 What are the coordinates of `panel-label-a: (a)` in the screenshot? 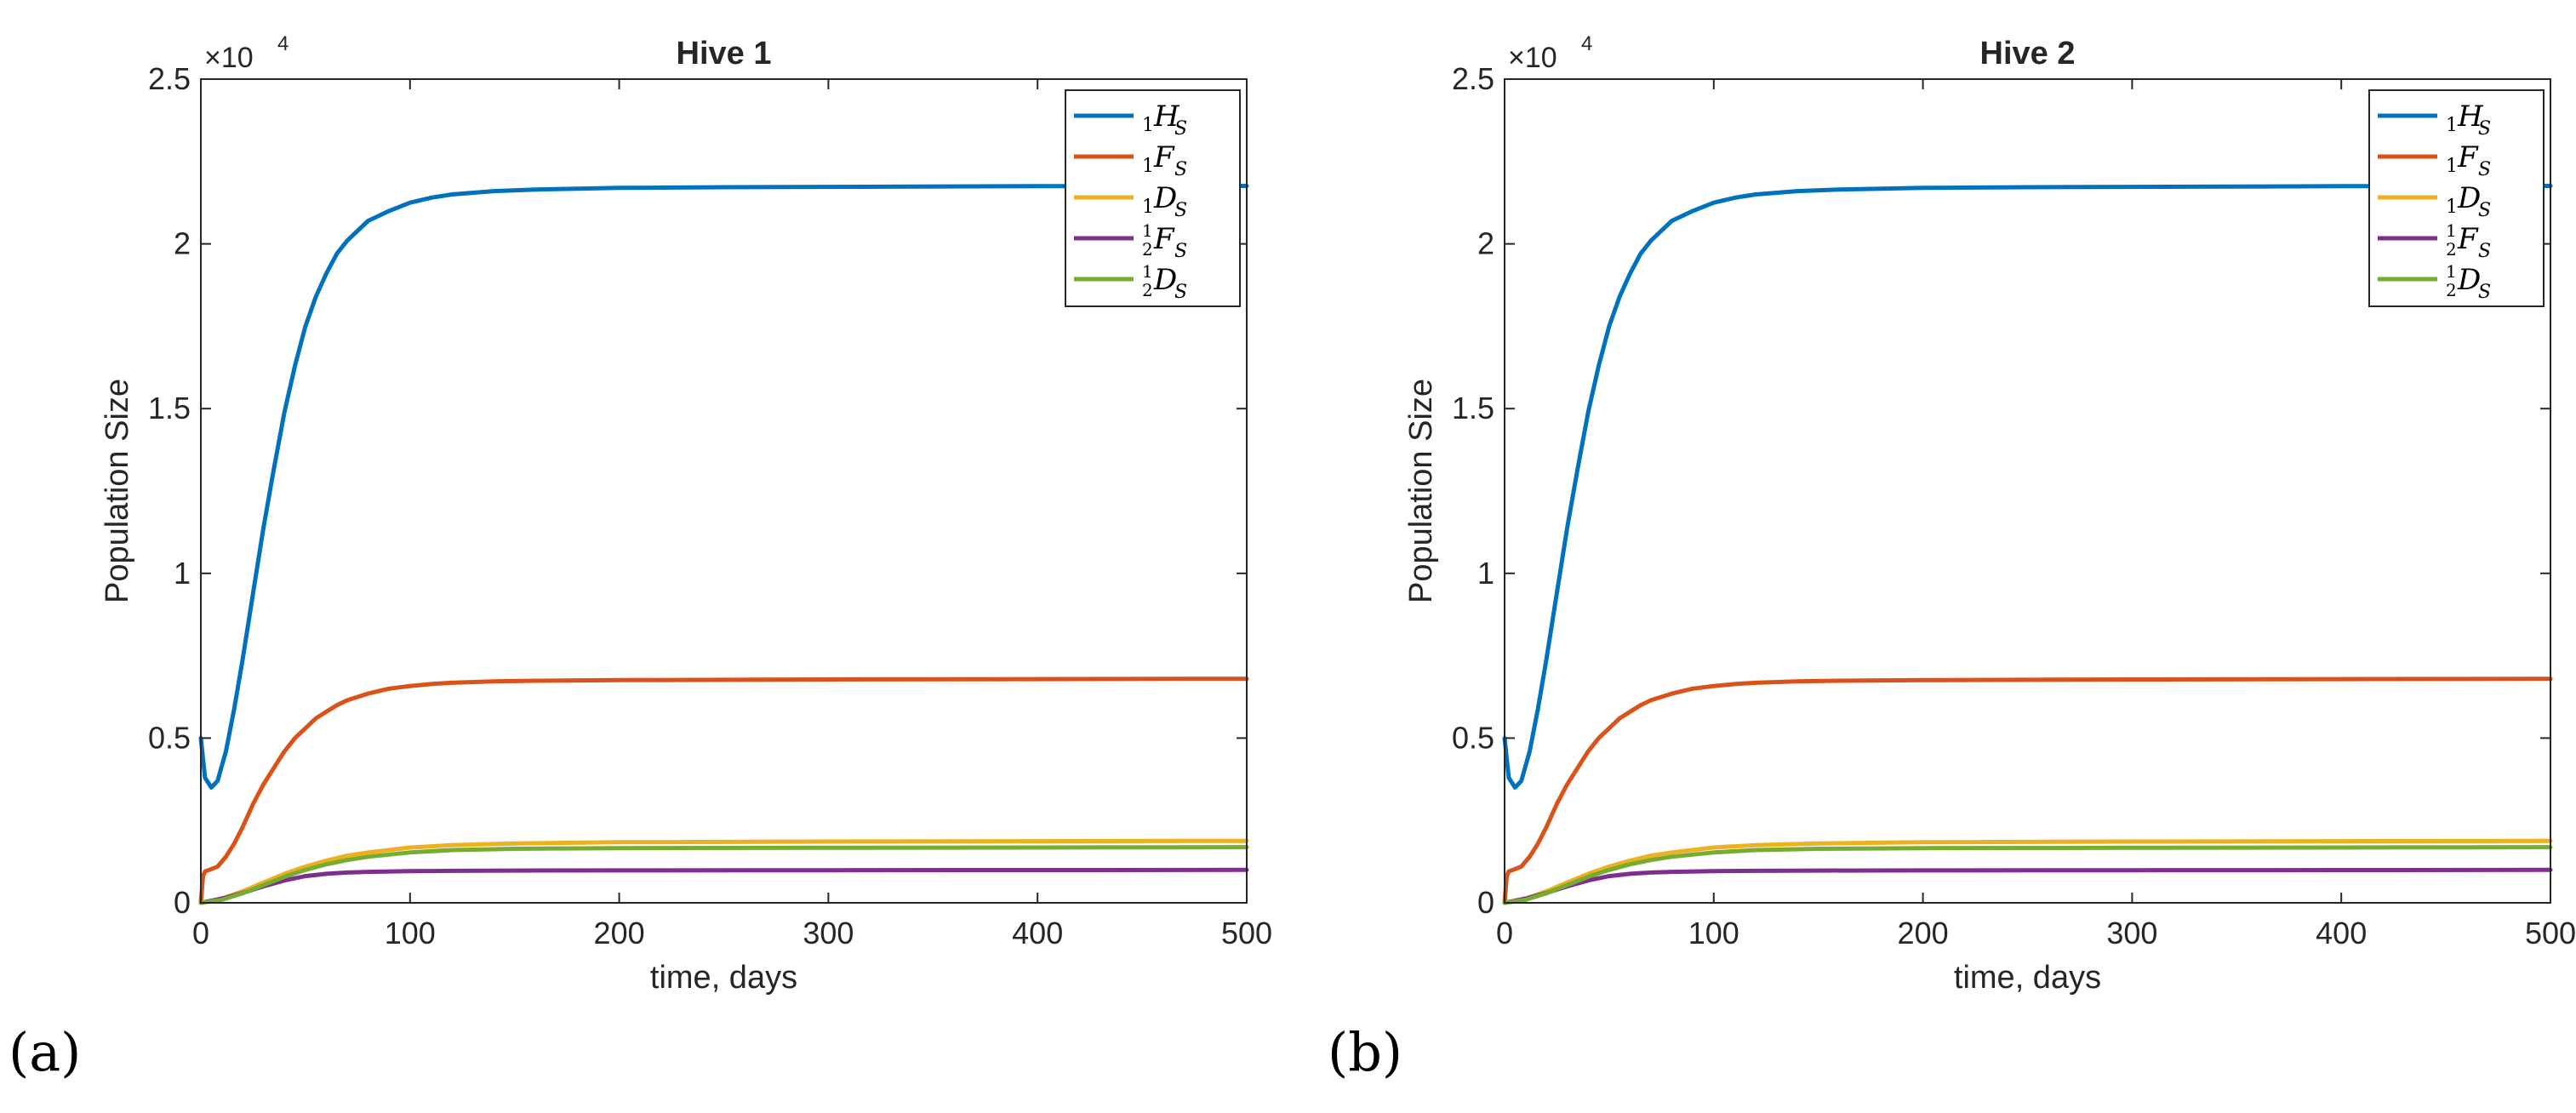 It's located at (45, 1052).